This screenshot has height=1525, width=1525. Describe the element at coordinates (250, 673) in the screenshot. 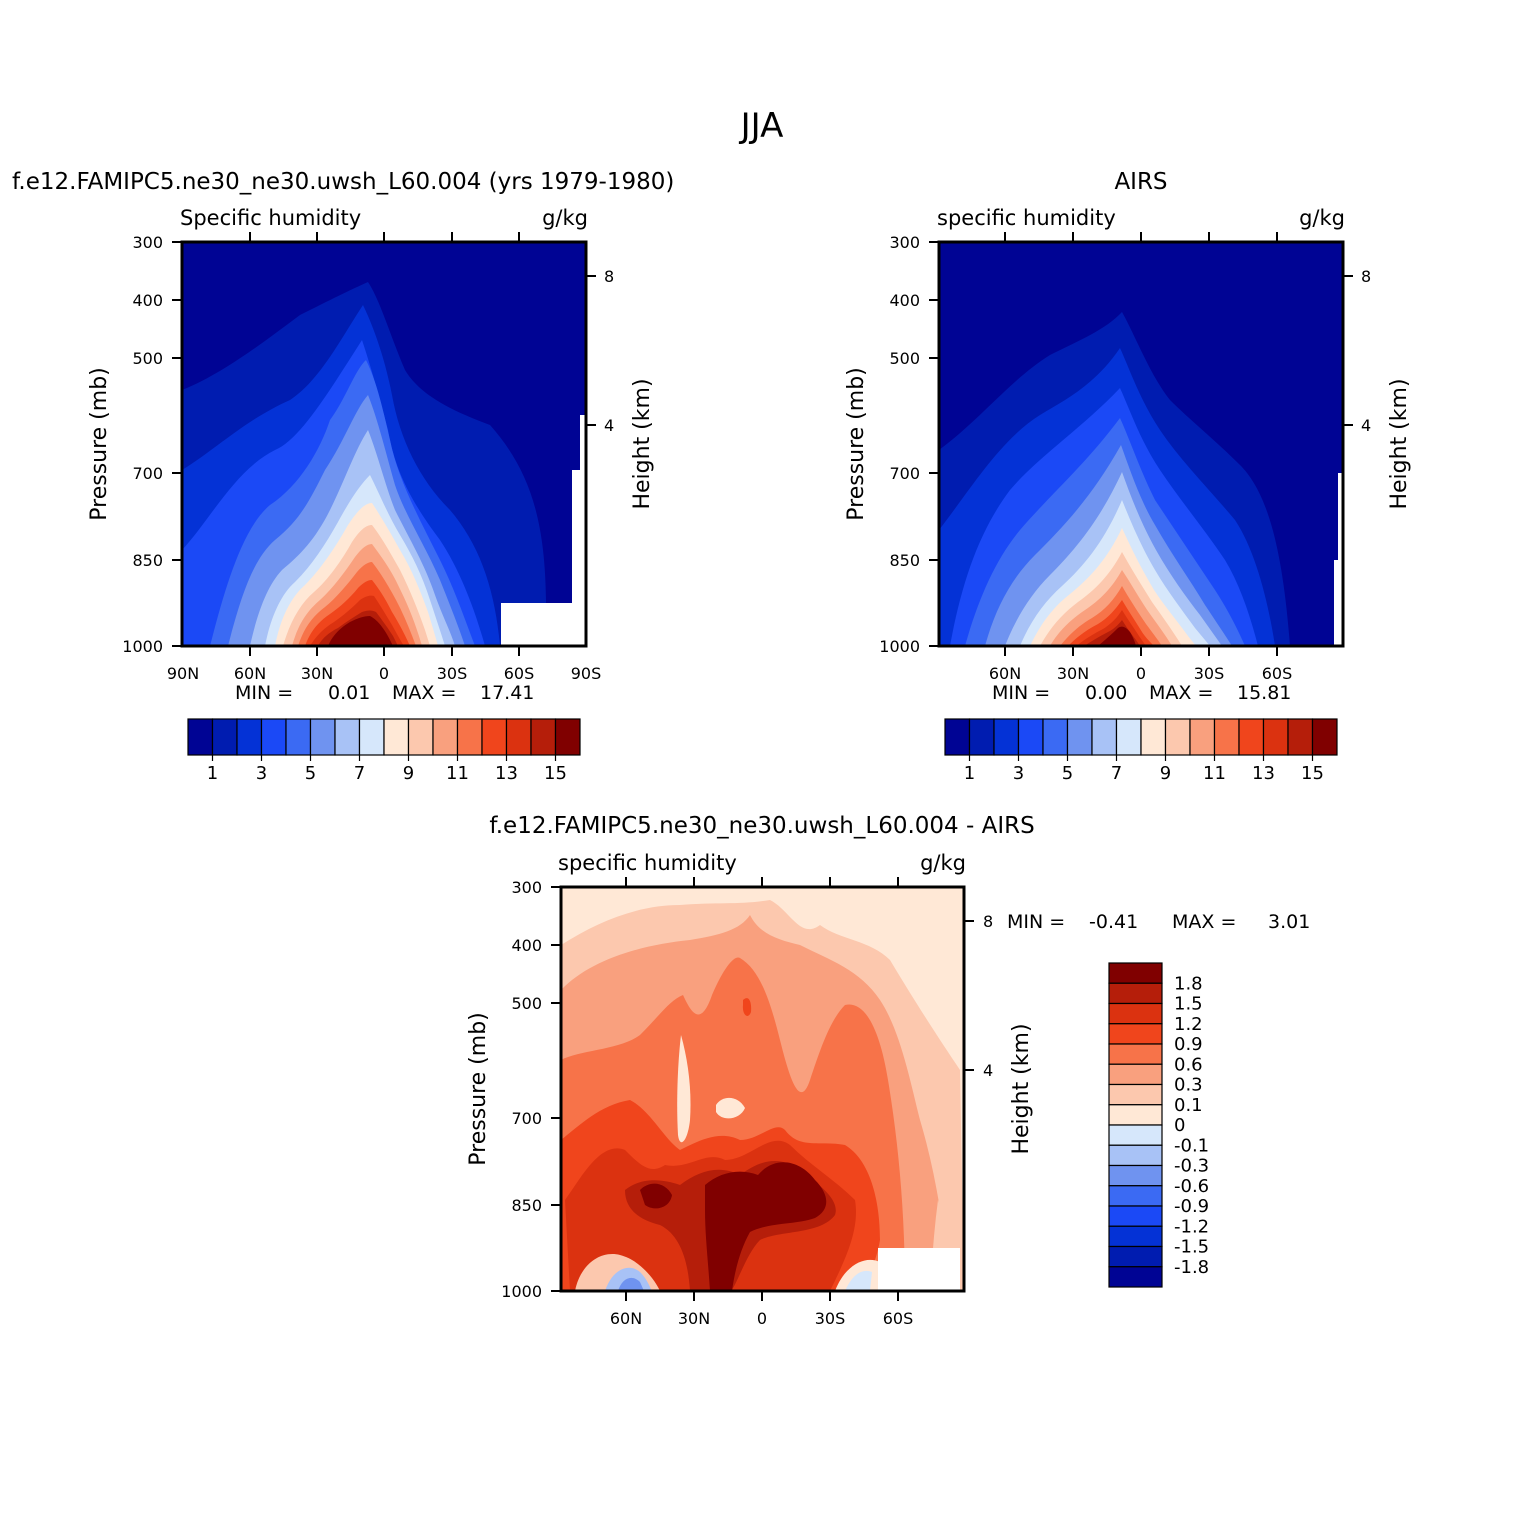

I see `x-tick-label: 60N` at that location.